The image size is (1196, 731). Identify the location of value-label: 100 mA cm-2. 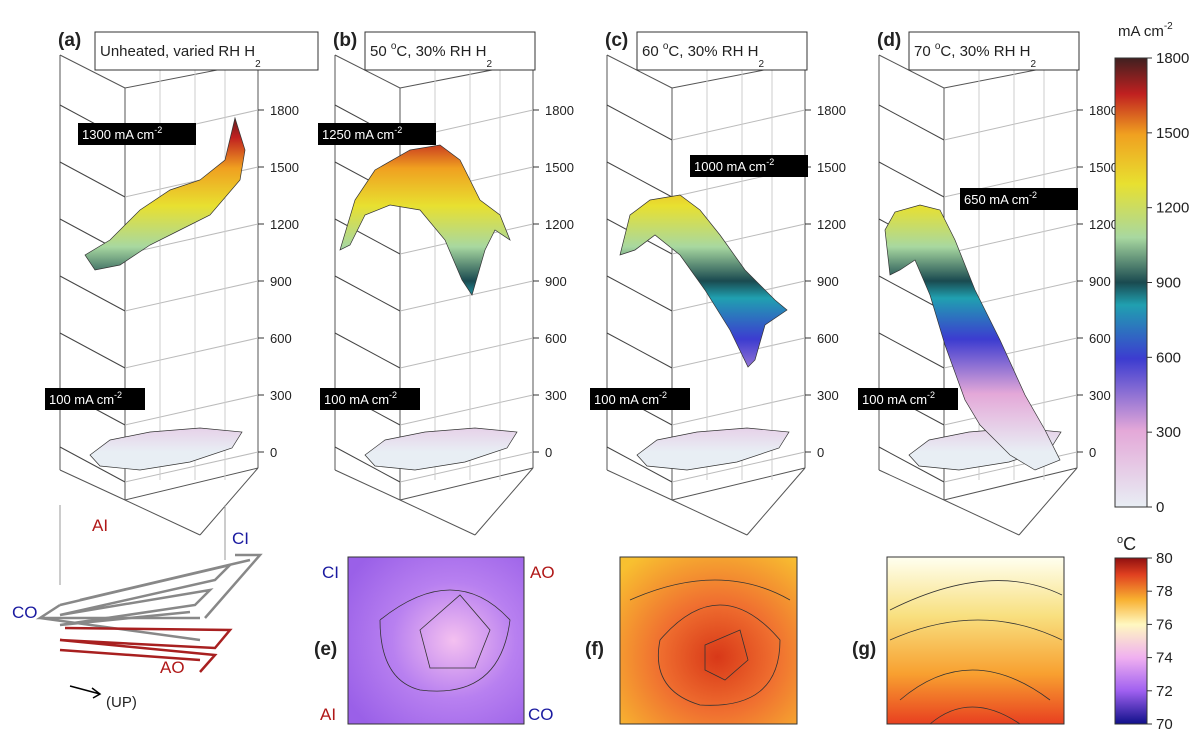
(85, 398).